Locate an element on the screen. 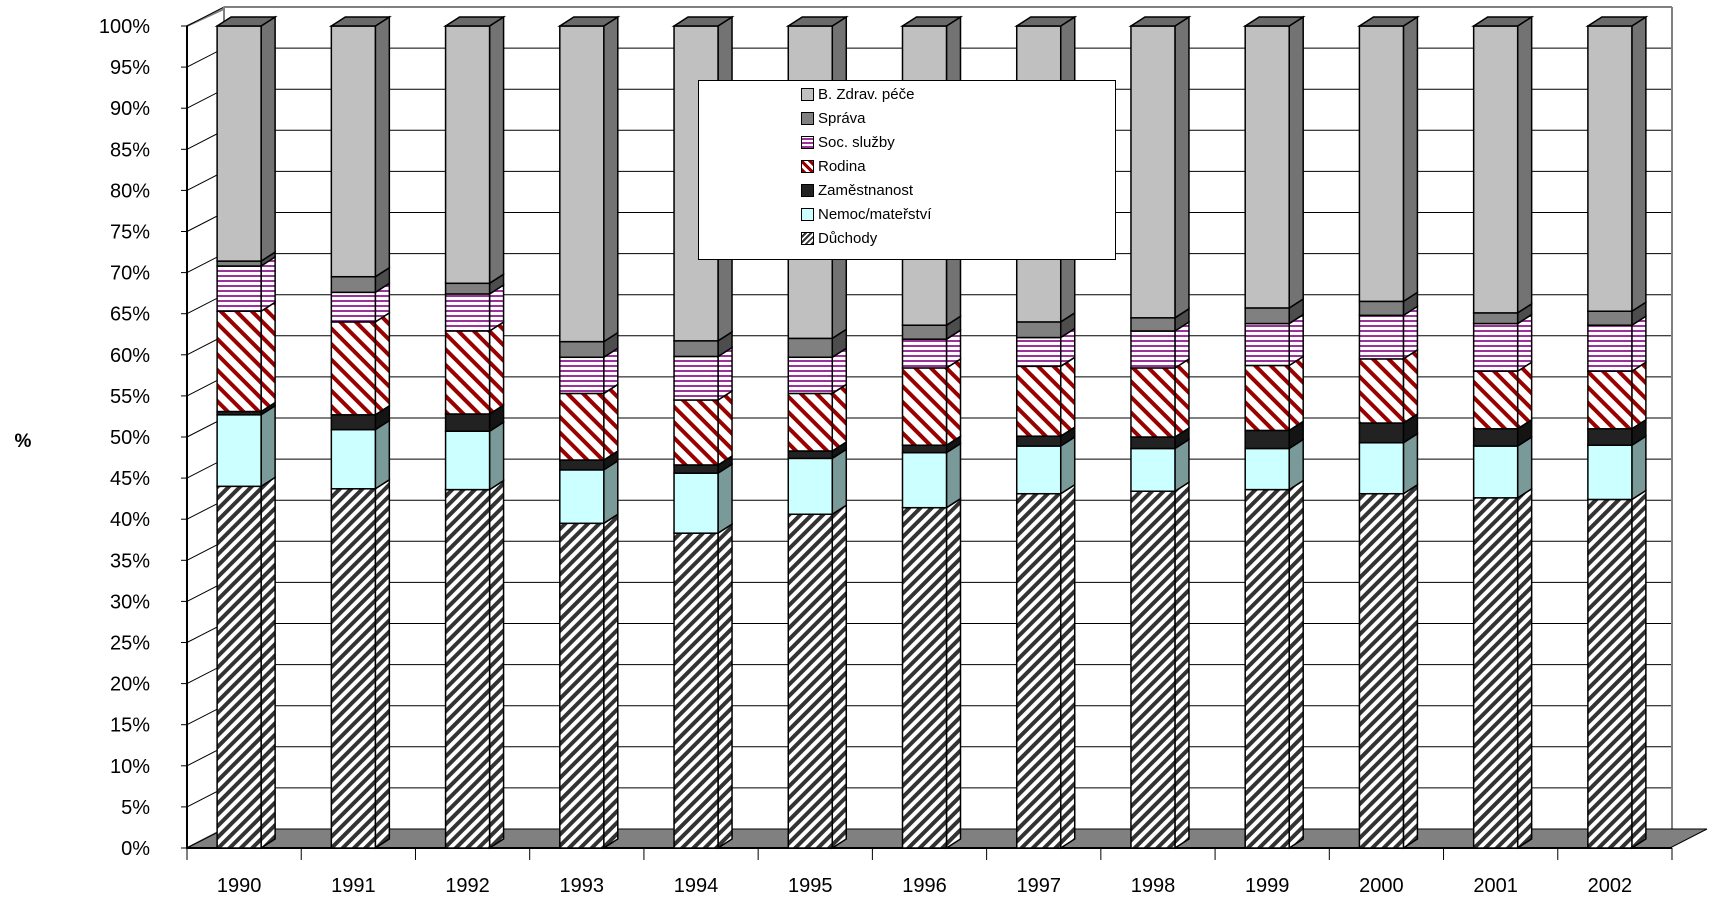 This screenshot has width=1713, height=903. bar-top-1993 is located at coordinates (589, 21).